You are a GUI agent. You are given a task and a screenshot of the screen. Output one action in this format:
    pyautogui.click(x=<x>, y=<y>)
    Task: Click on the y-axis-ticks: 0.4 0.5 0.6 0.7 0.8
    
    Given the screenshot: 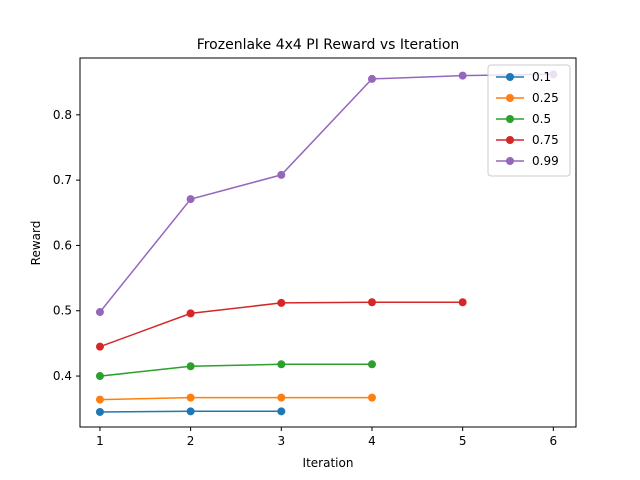 What is the action you would take?
    pyautogui.click(x=66, y=245)
    